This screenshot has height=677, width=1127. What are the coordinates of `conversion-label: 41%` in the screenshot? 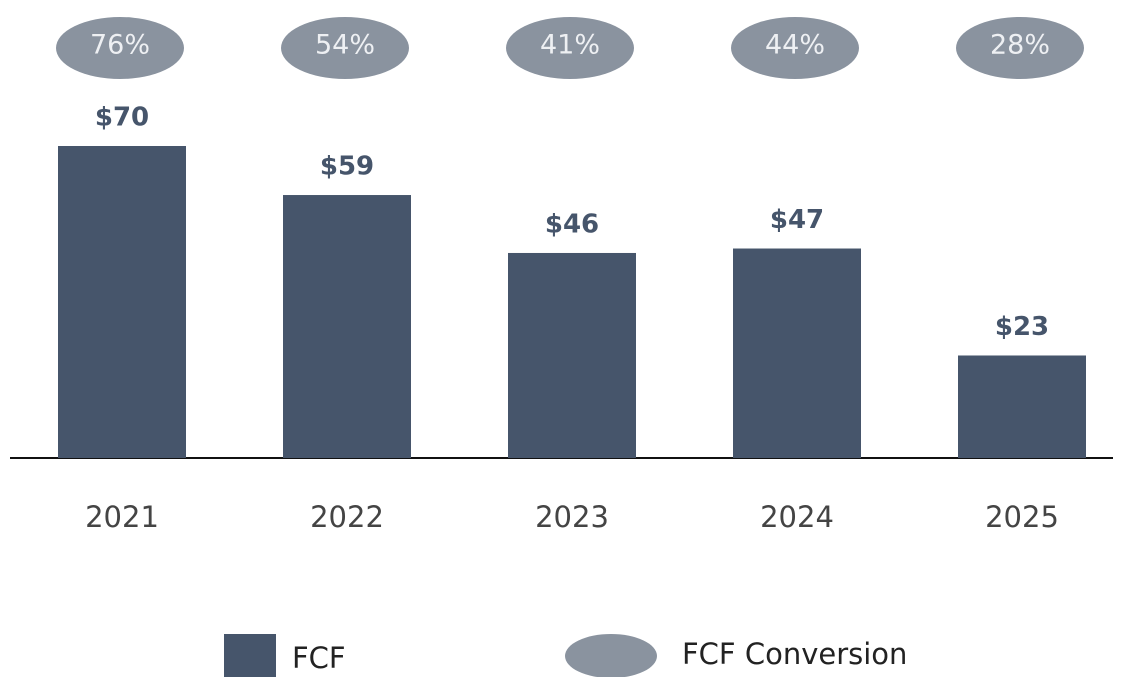 It's located at (570, 45).